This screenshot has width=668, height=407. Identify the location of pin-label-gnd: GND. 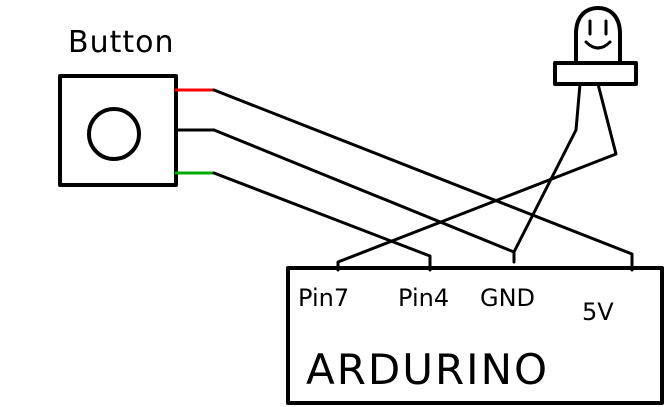
(507, 298).